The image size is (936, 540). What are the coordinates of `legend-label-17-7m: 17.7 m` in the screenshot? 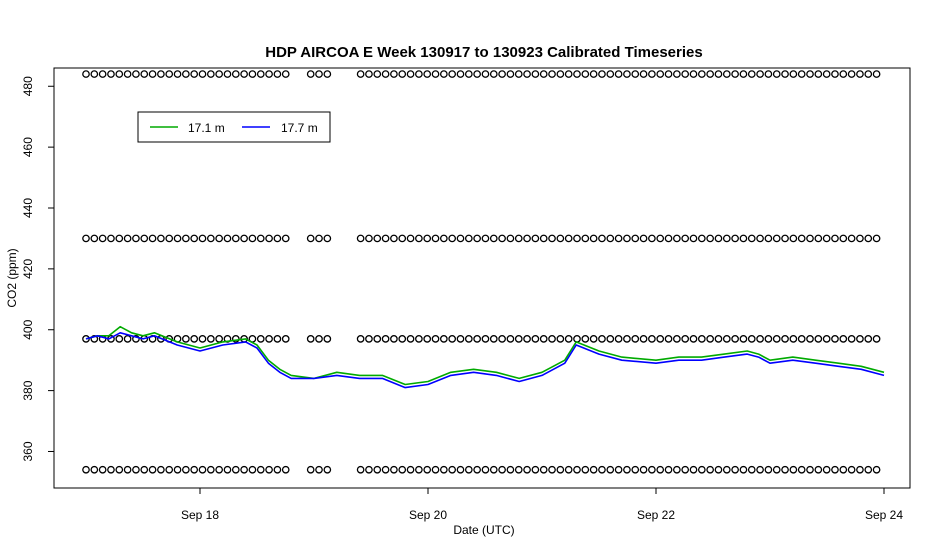 It's located at (299, 128).